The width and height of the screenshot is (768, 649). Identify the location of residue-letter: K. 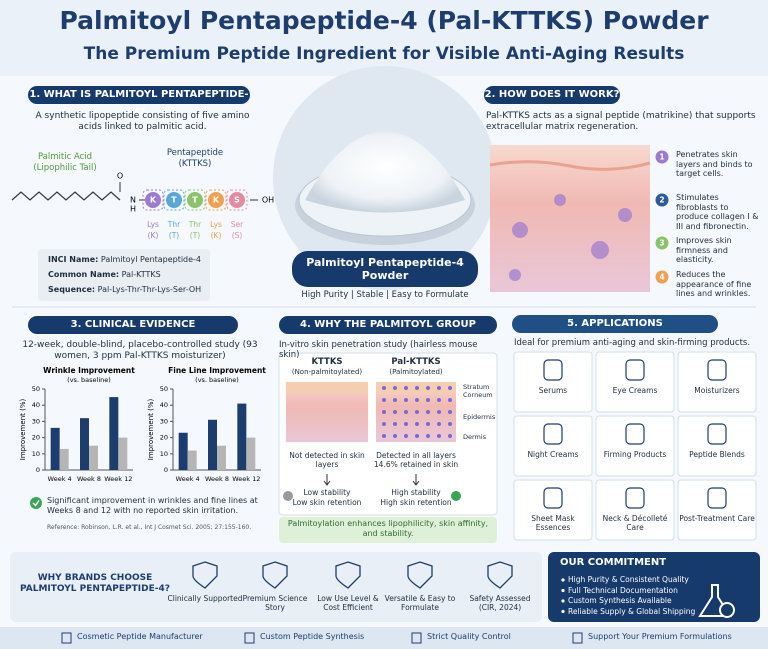
(216, 200).